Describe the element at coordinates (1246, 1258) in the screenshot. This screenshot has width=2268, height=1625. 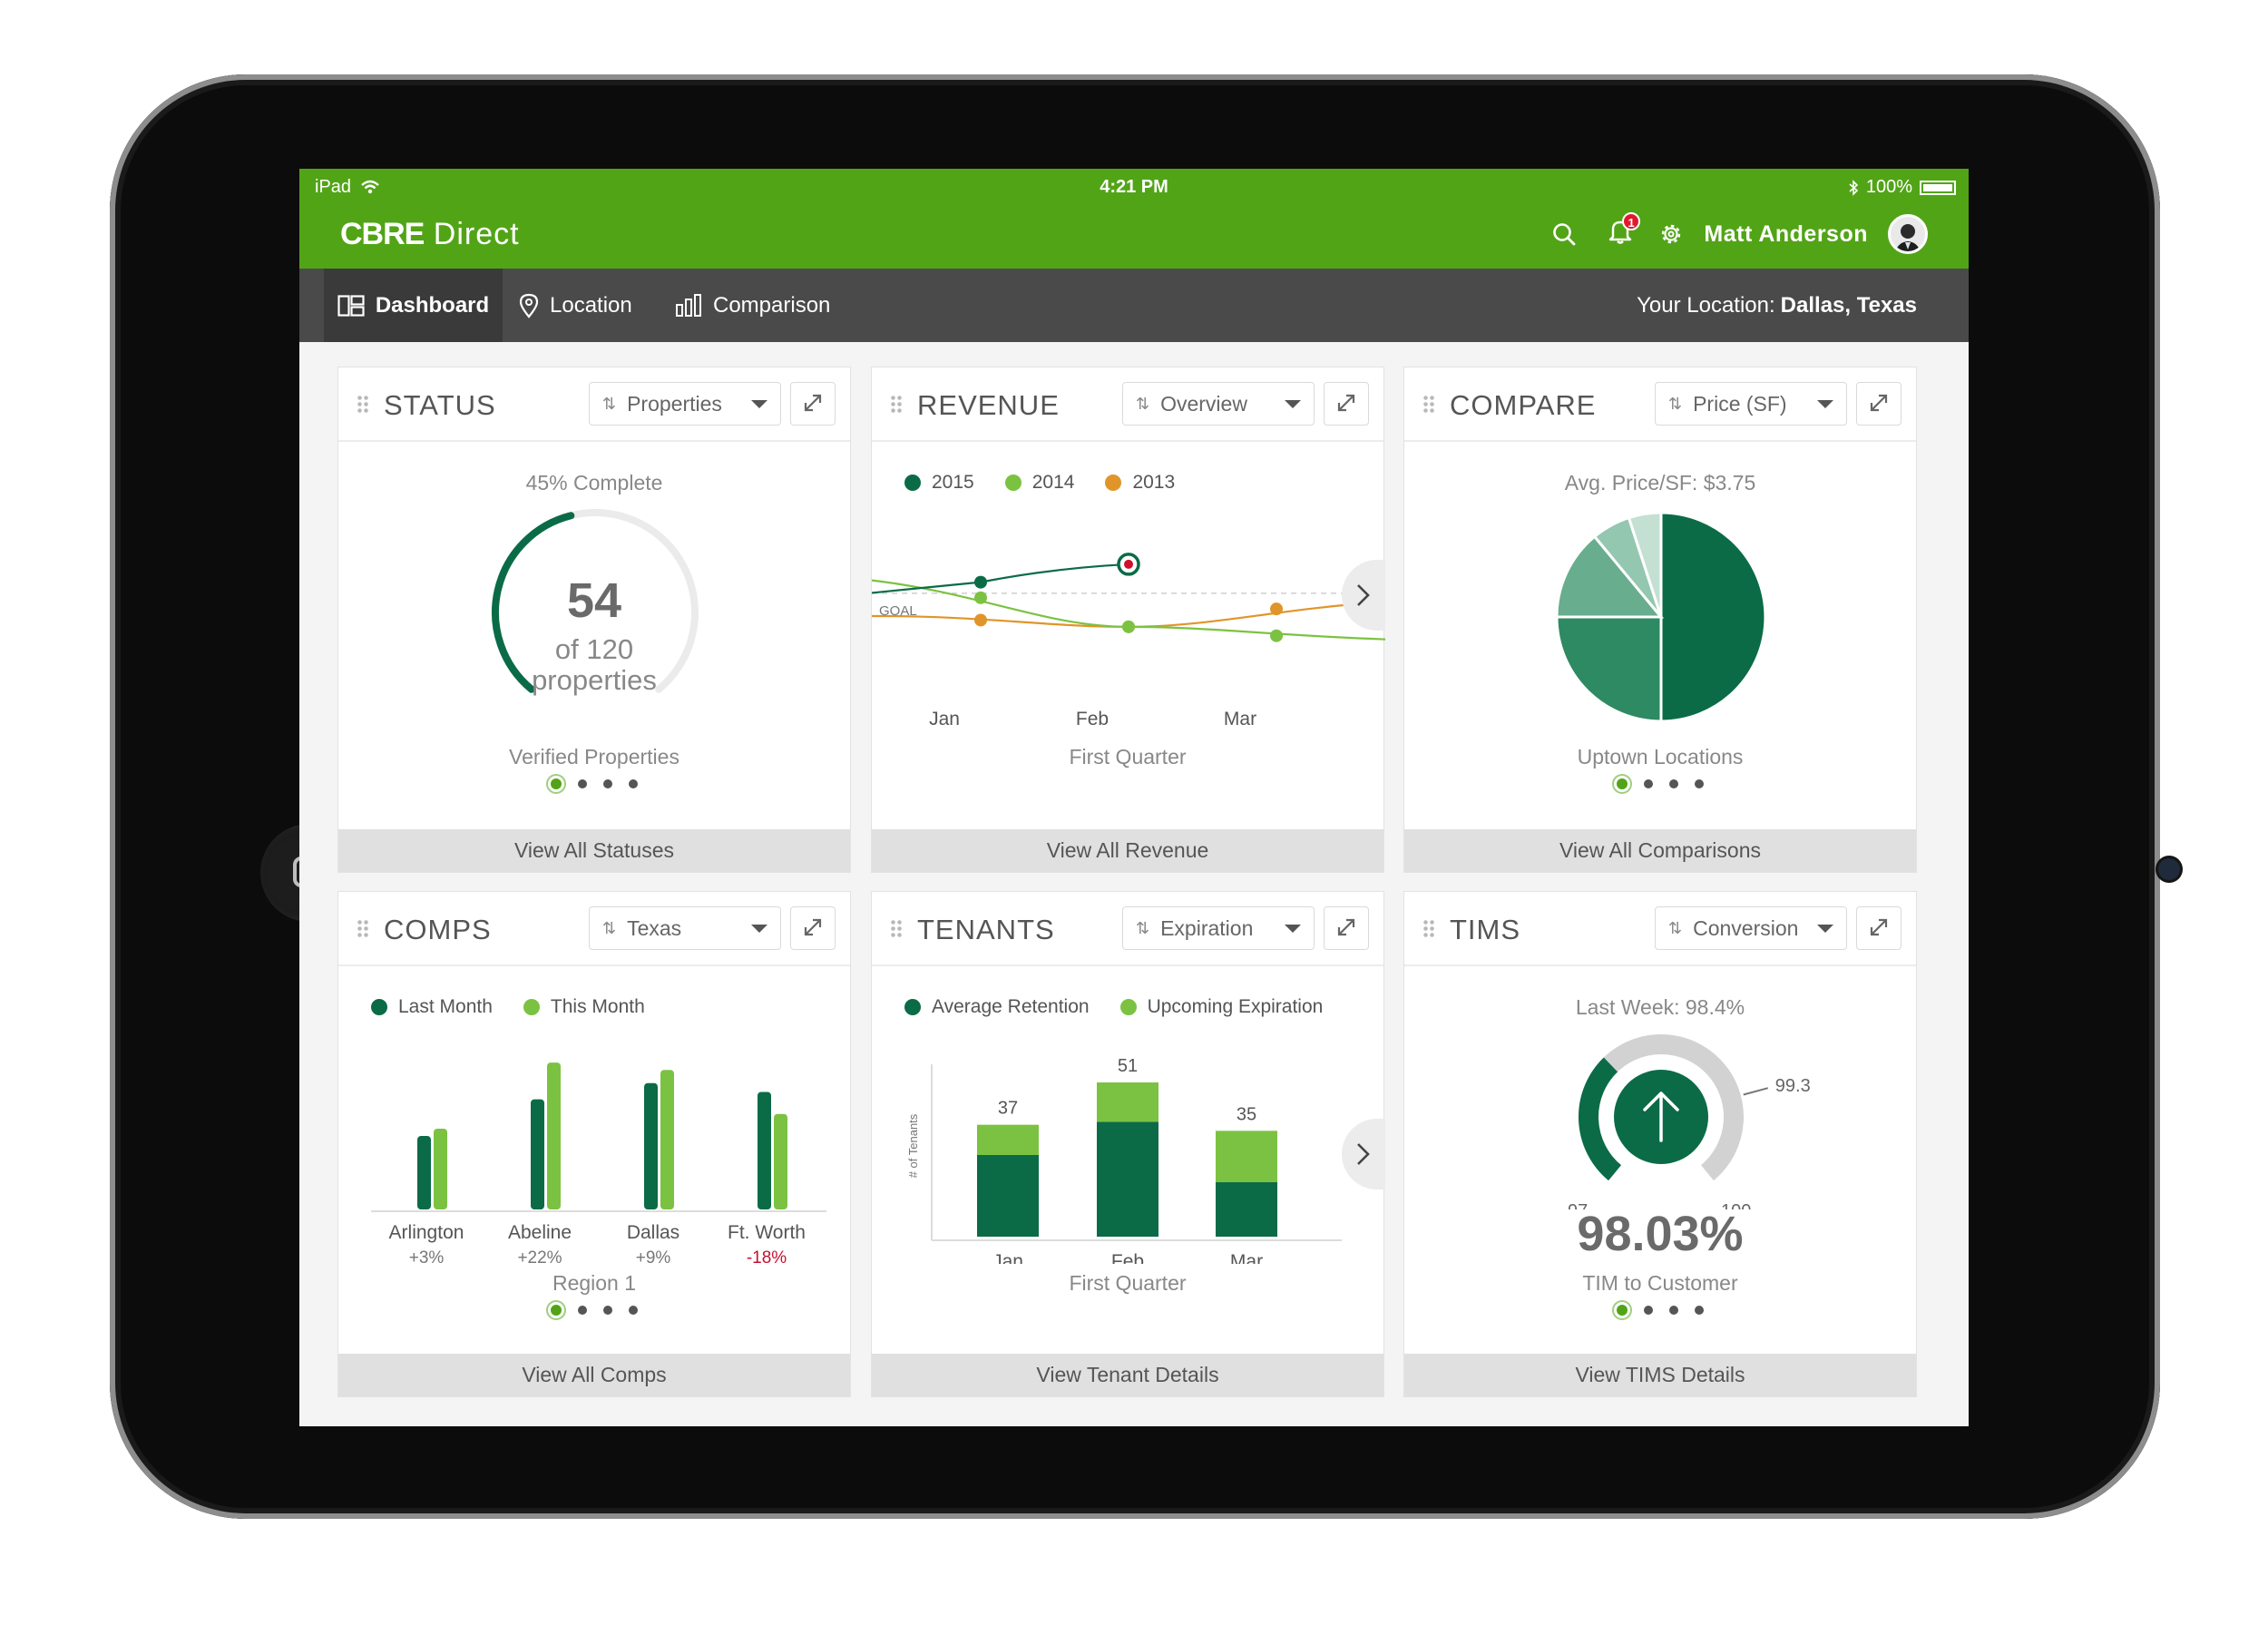
I see `x-tick-label: Mar` at that location.